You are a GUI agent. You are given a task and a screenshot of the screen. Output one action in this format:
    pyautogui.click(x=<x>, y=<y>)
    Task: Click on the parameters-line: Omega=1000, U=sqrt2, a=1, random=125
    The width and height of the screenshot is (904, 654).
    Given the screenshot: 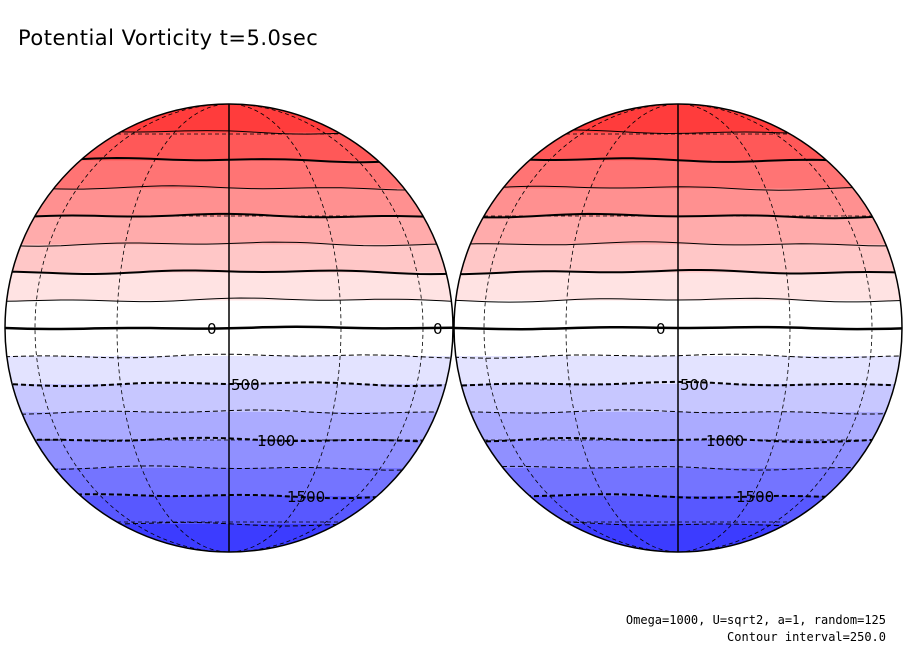 What is the action you would take?
    pyautogui.click(x=755, y=620)
    